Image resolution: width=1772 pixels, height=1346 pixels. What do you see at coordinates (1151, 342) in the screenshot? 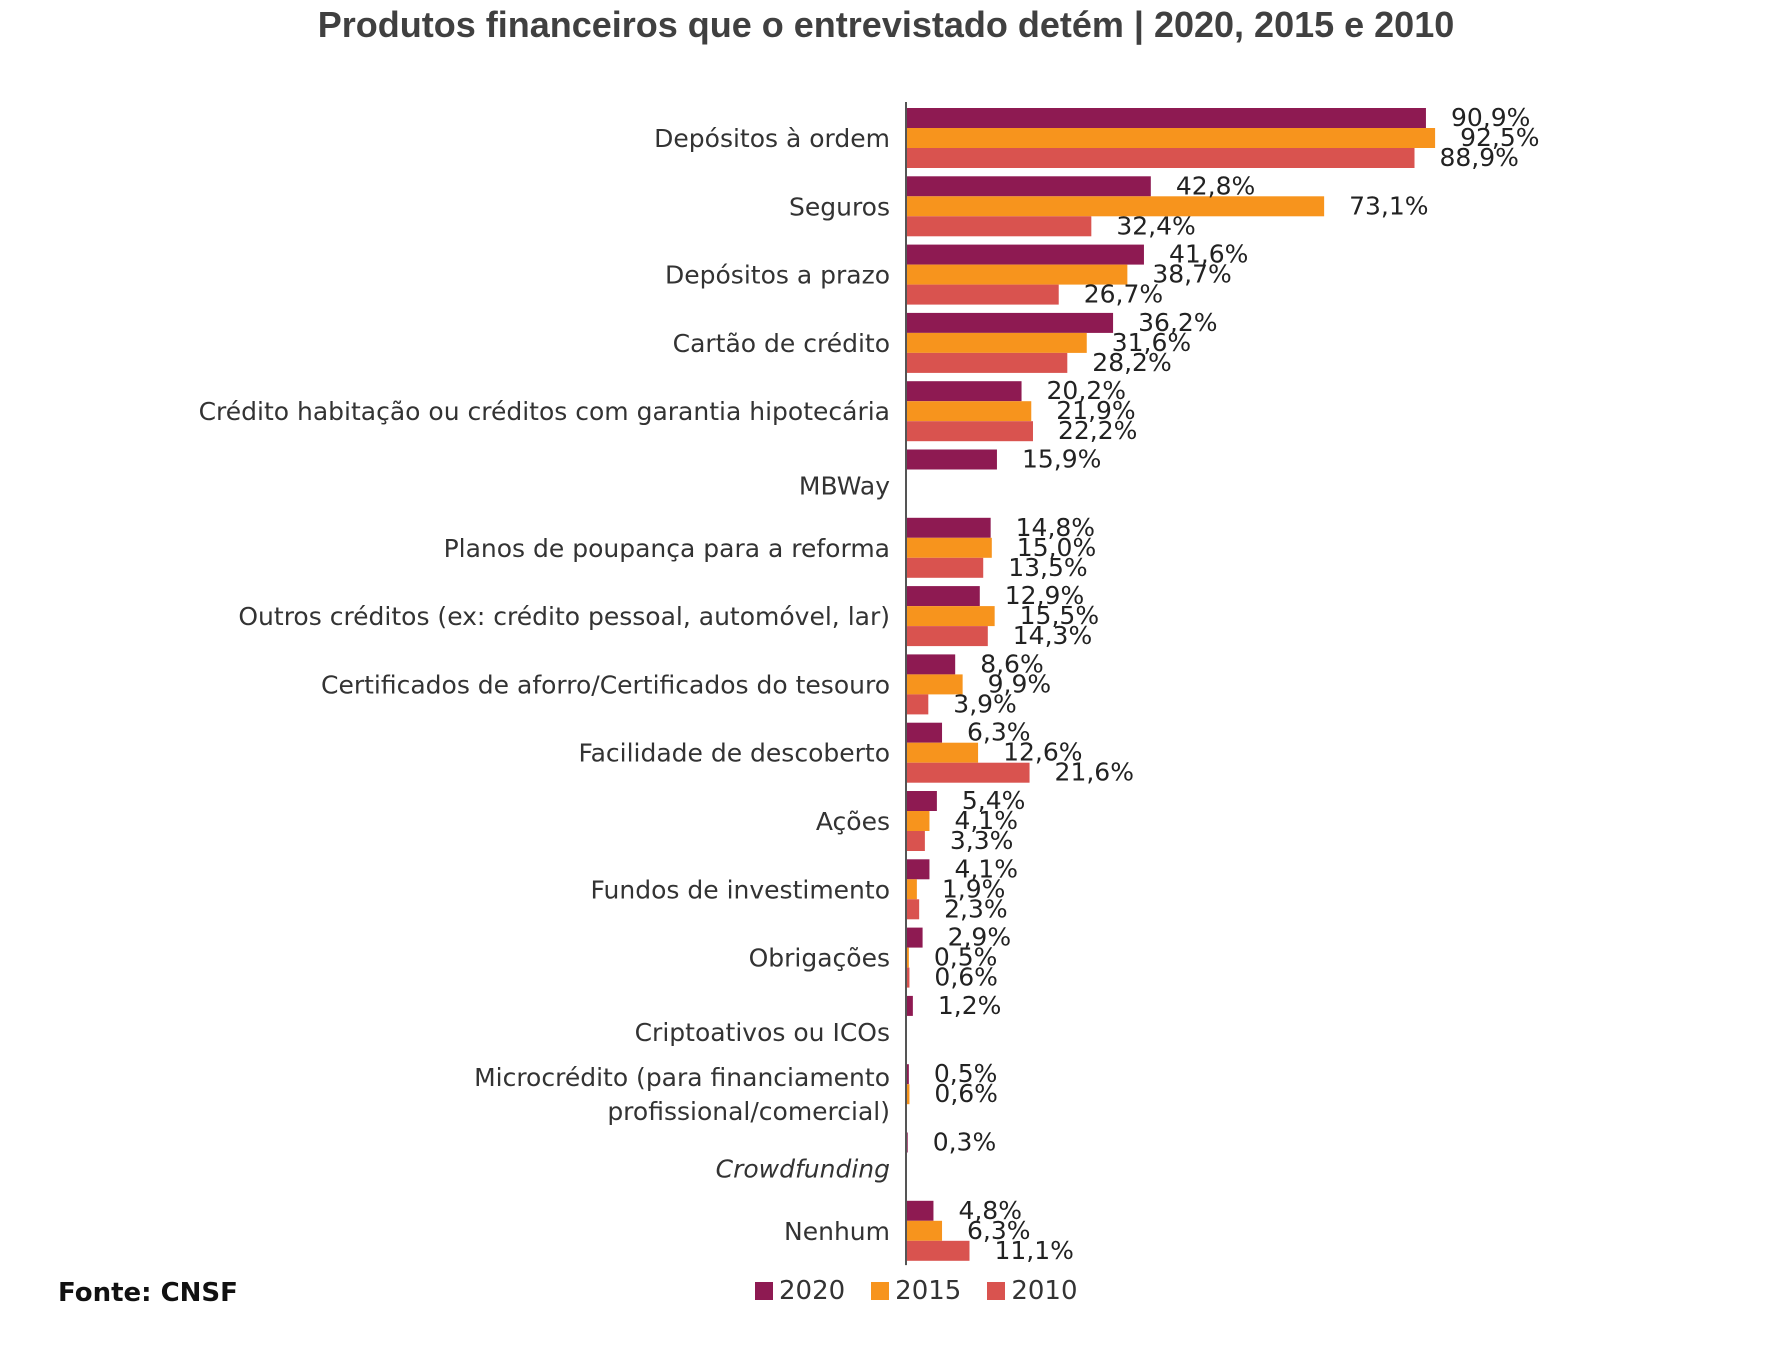
I see `value-label-2015-cartao-de-credito: 31,6%` at bounding box center [1151, 342].